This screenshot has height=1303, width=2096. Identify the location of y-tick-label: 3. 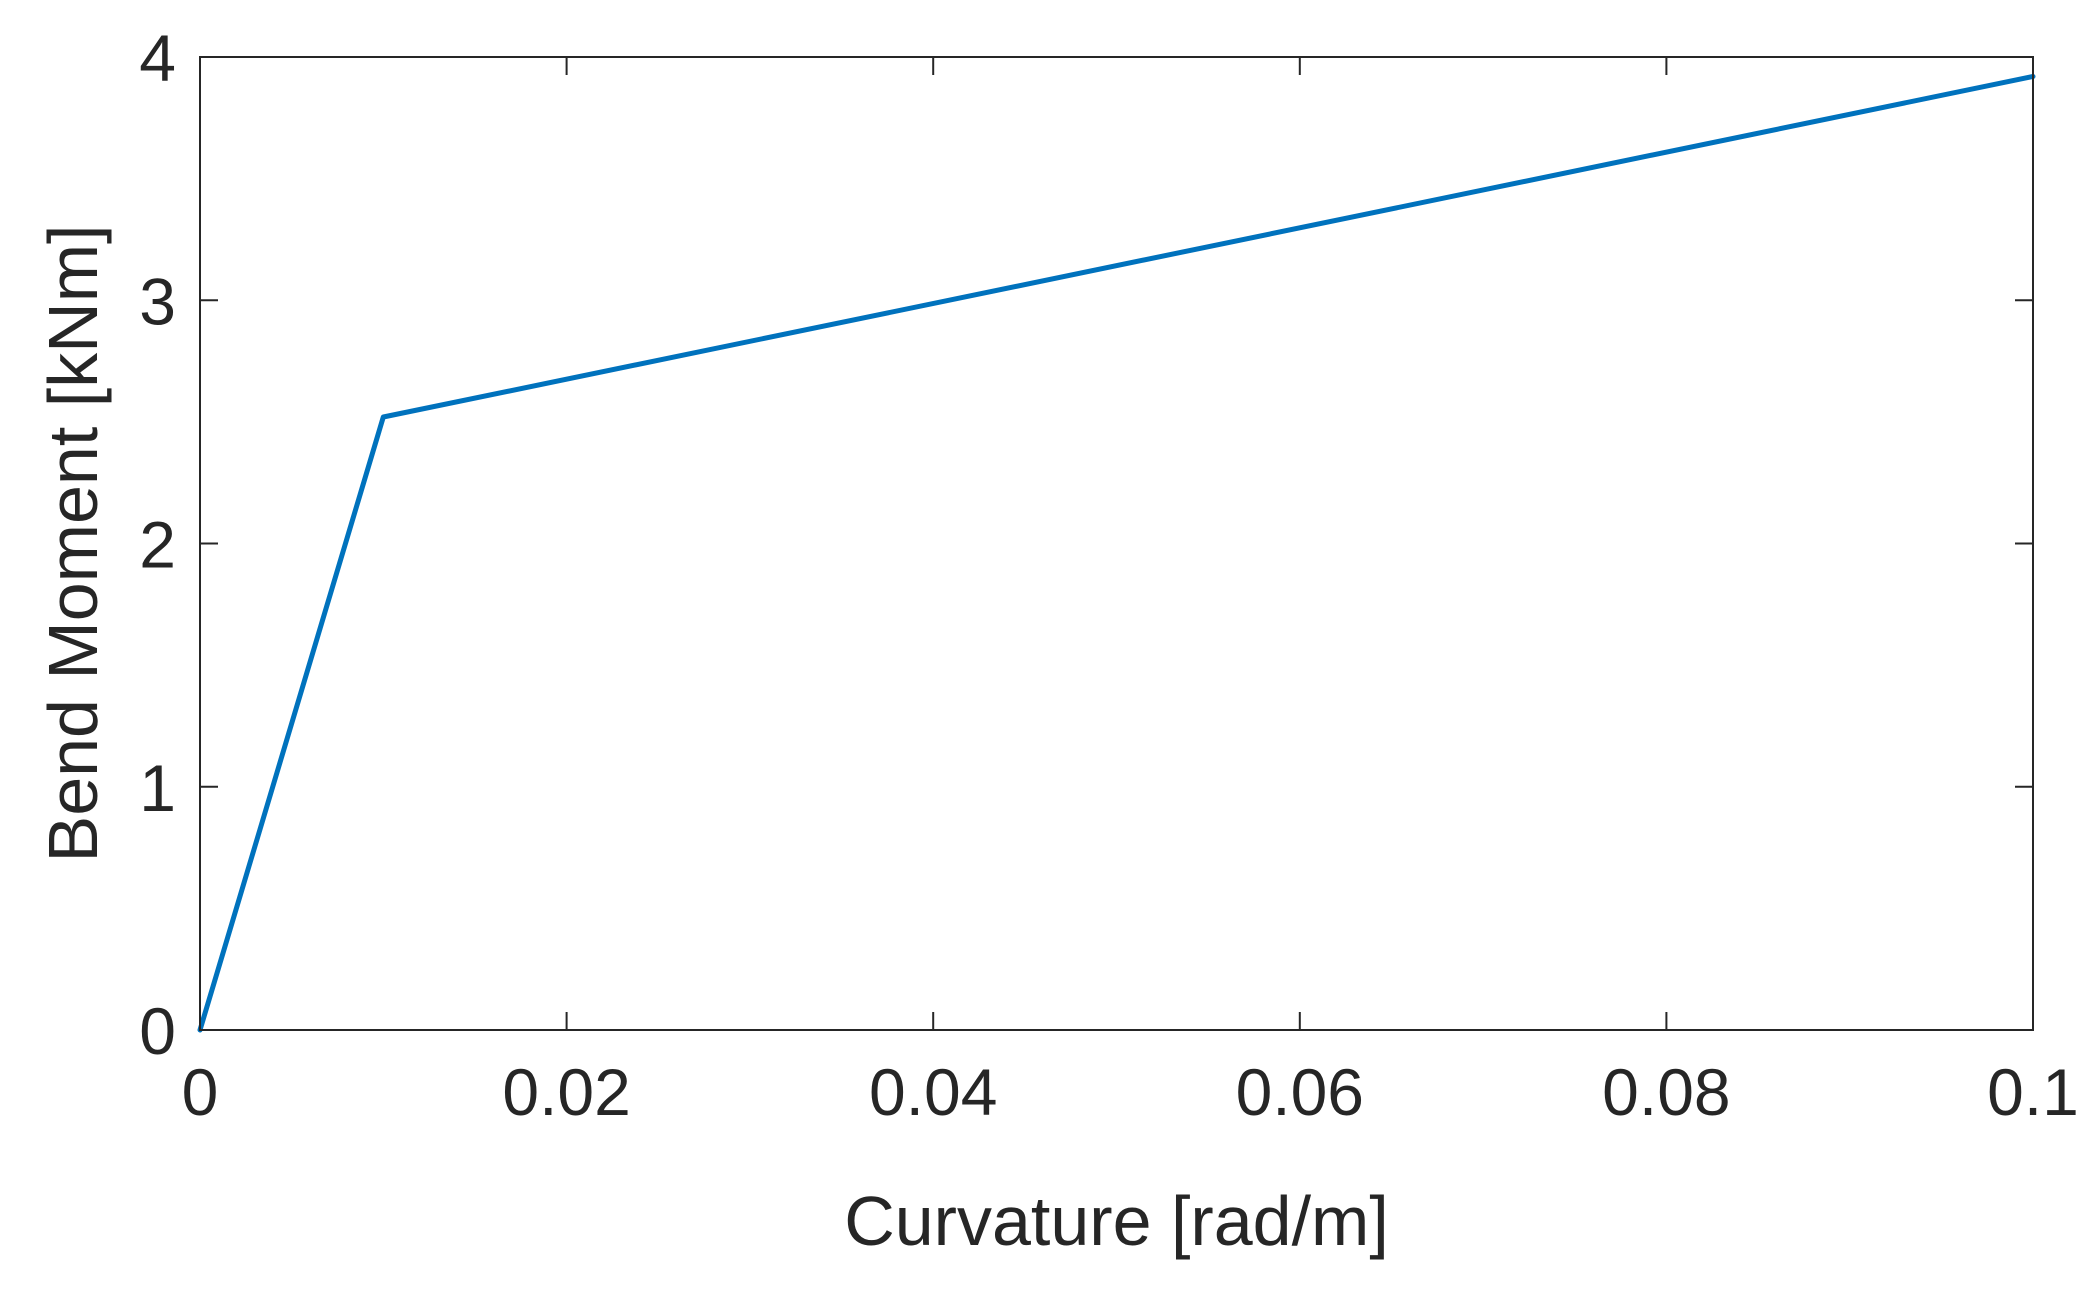
(157, 301).